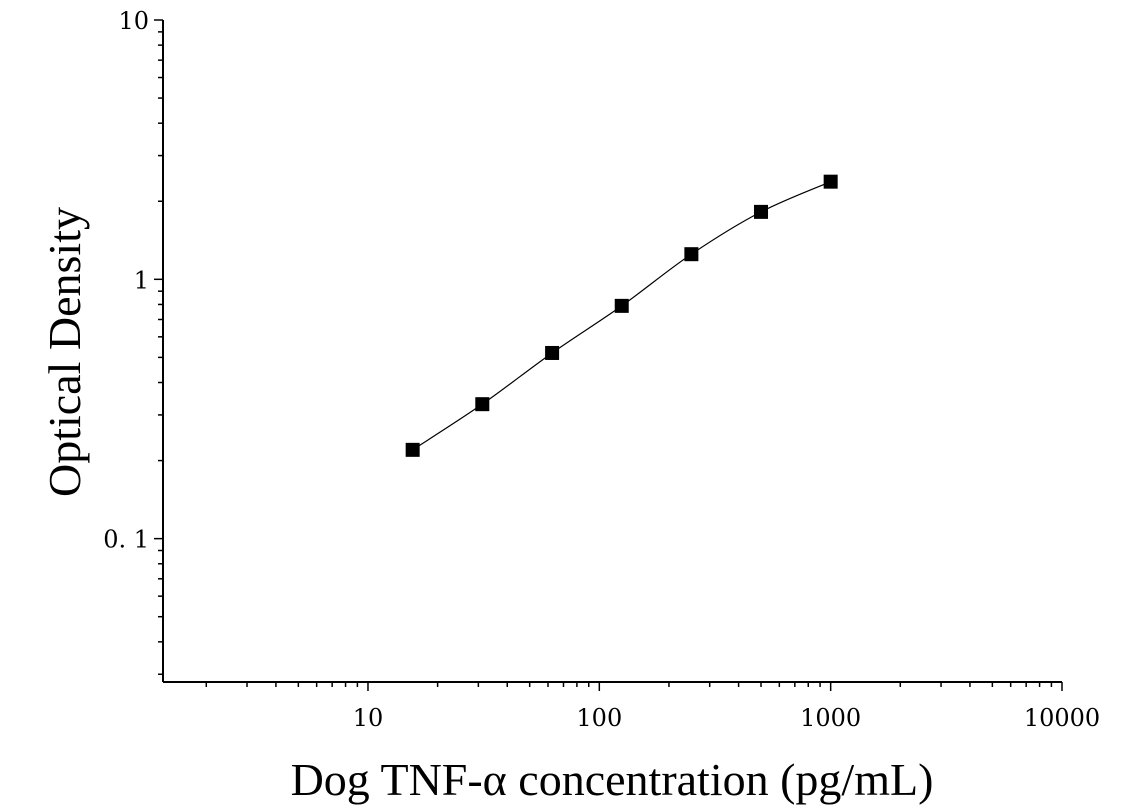 The image size is (1147, 811). Describe the element at coordinates (141, 280) in the screenshot. I see `y-tick-label: 1` at that location.